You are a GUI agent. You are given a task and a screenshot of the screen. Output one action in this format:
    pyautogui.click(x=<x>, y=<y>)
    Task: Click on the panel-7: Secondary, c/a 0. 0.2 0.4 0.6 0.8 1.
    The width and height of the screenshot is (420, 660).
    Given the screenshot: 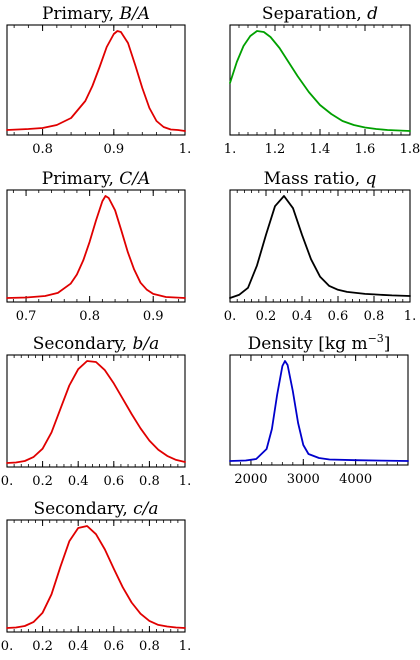 What is the action you would take?
    pyautogui.click(x=96, y=576)
    